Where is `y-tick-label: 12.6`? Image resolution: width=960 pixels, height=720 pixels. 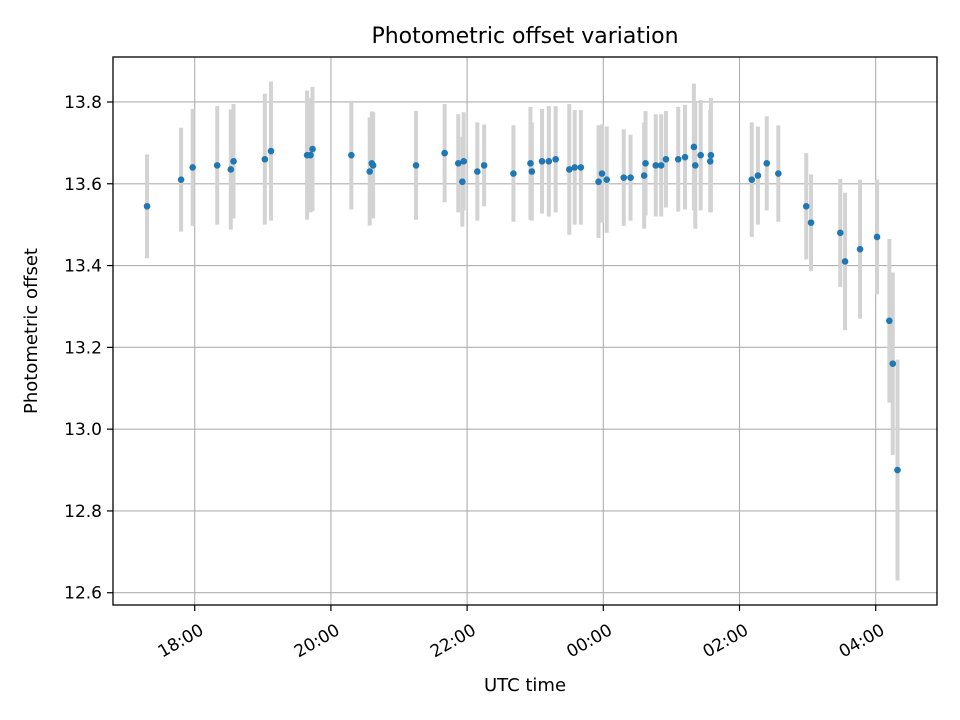
y-tick-label: 12.6 is located at coordinates (83, 594).